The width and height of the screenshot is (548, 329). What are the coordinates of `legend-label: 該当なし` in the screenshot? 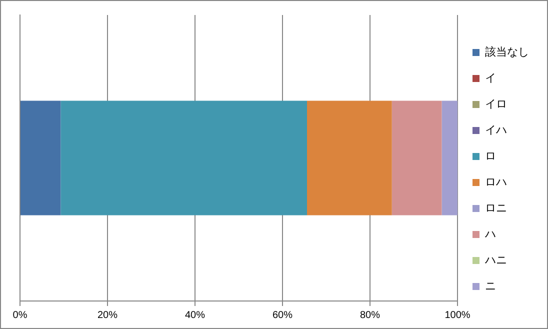 It's located at (507, 51).